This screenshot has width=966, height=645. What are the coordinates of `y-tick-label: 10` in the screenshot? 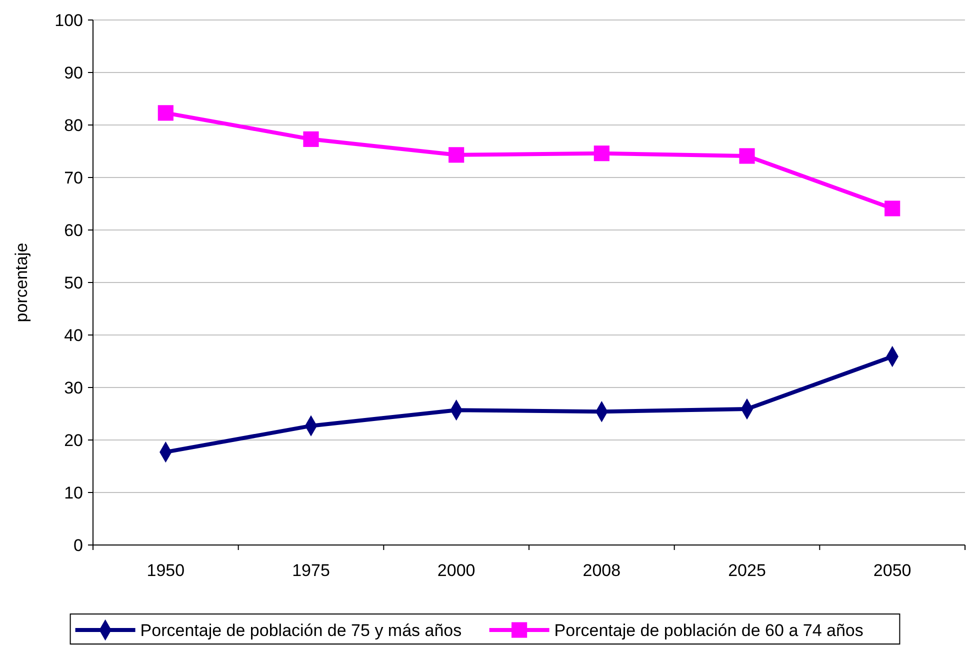 It's located at (73, 492).